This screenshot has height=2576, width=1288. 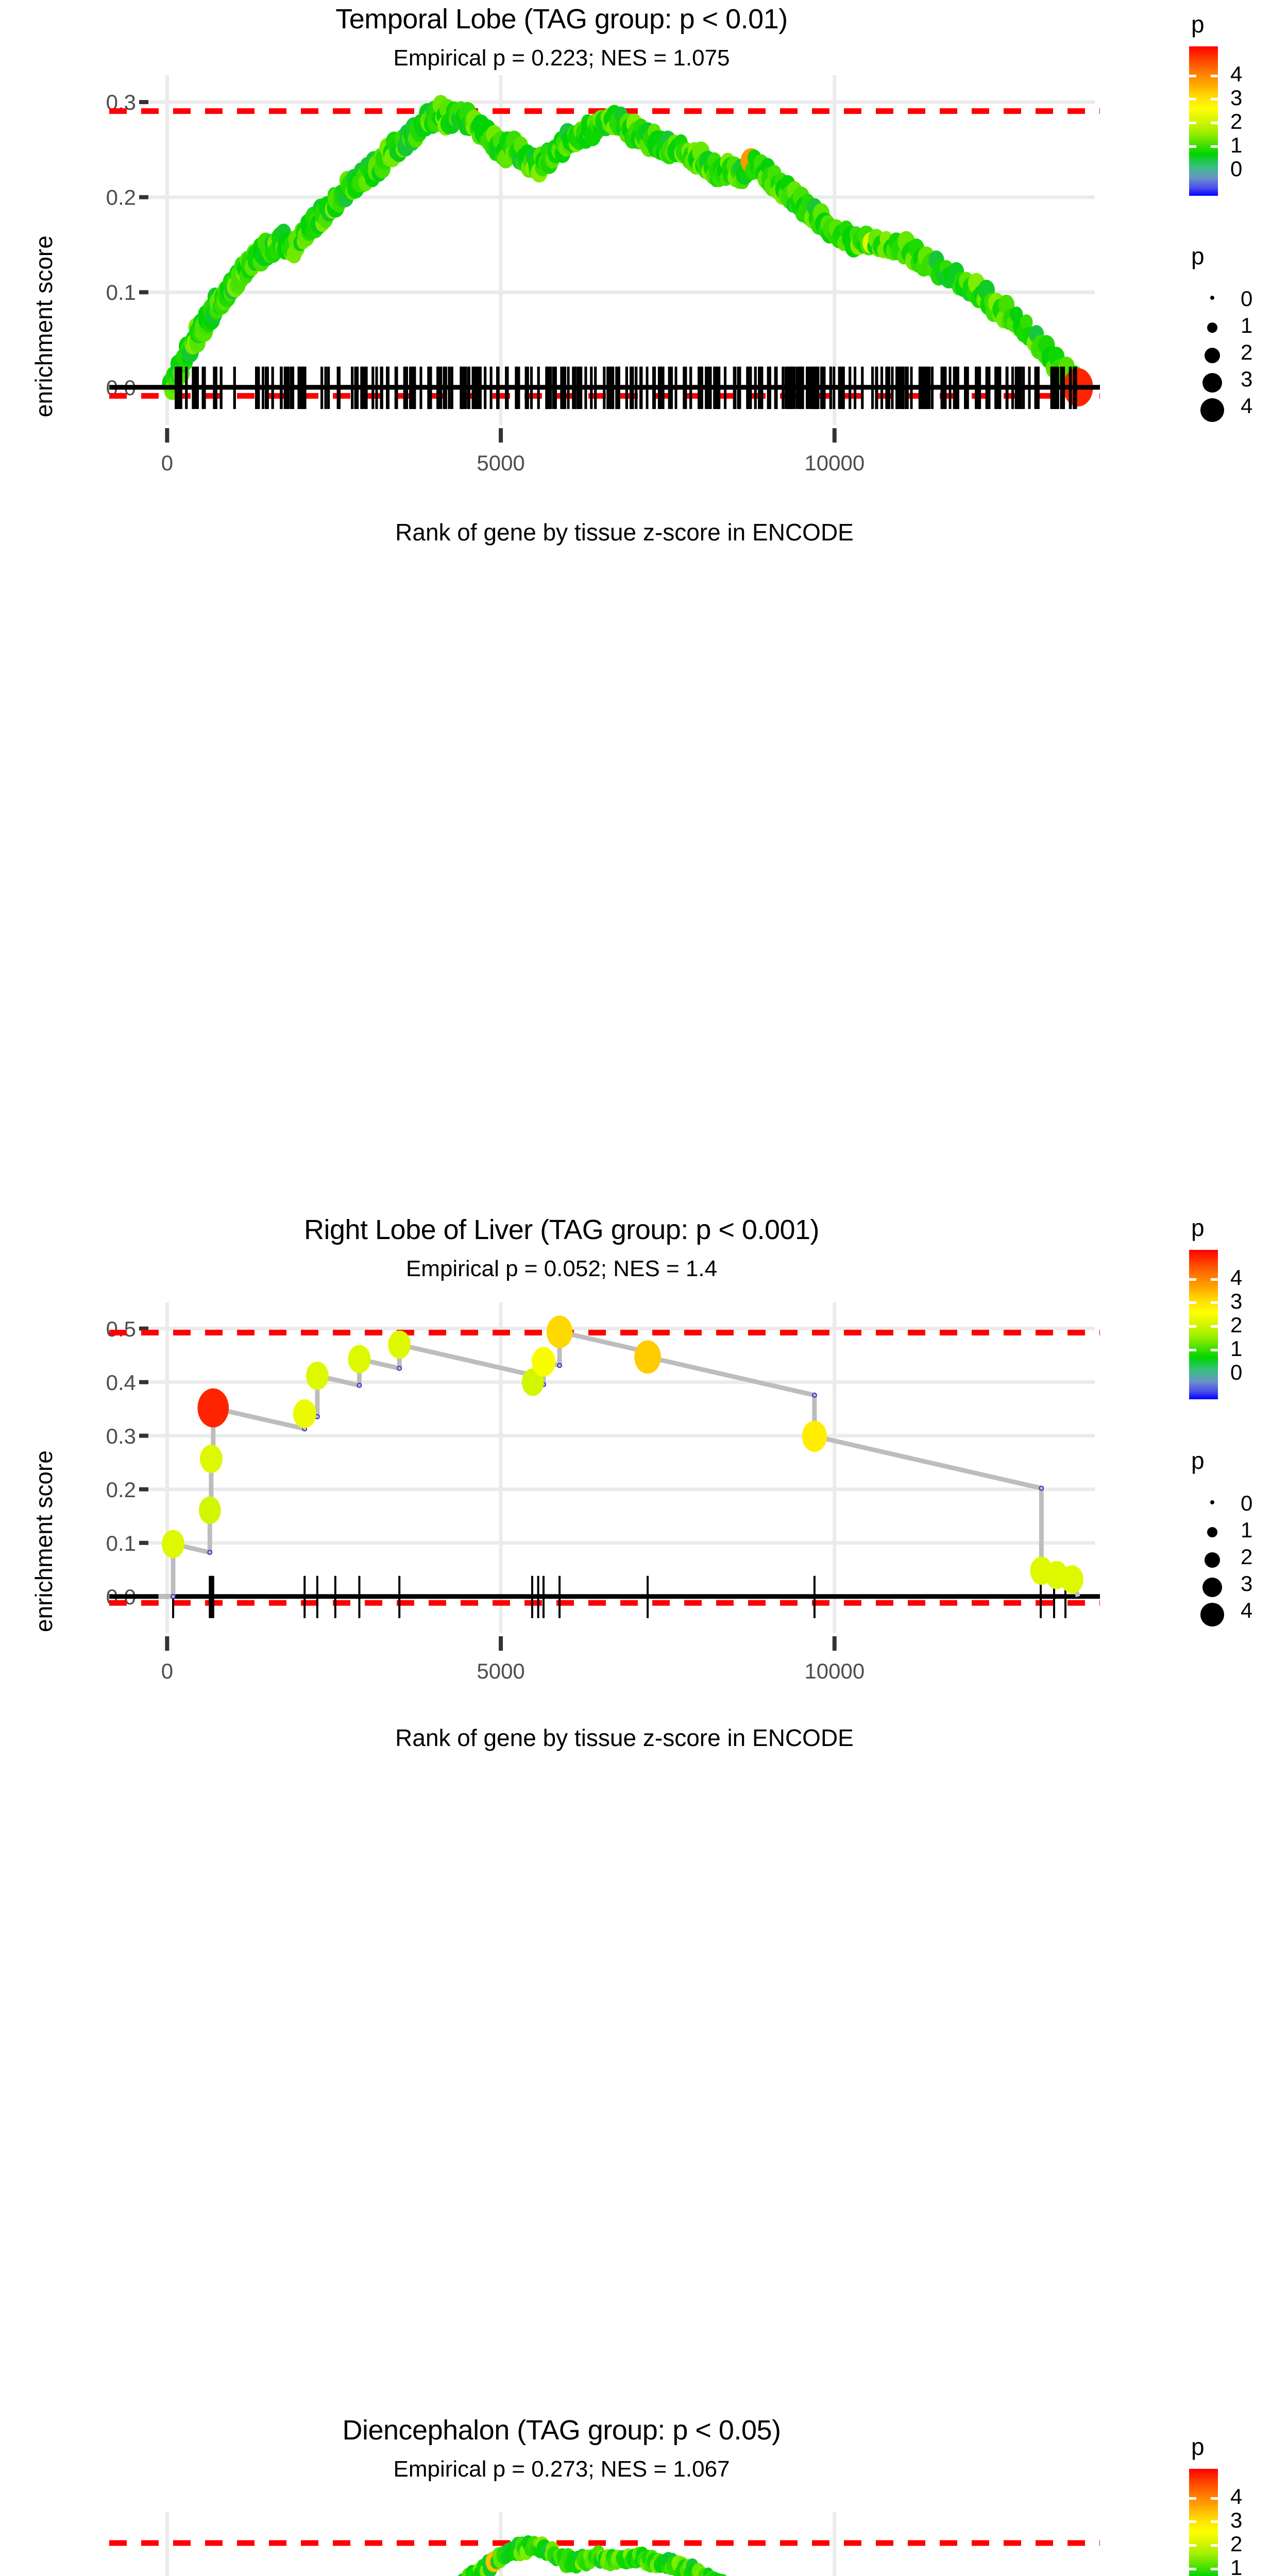 I want to click on y-tick-label: 0.1, so click(x=121, y=1543).